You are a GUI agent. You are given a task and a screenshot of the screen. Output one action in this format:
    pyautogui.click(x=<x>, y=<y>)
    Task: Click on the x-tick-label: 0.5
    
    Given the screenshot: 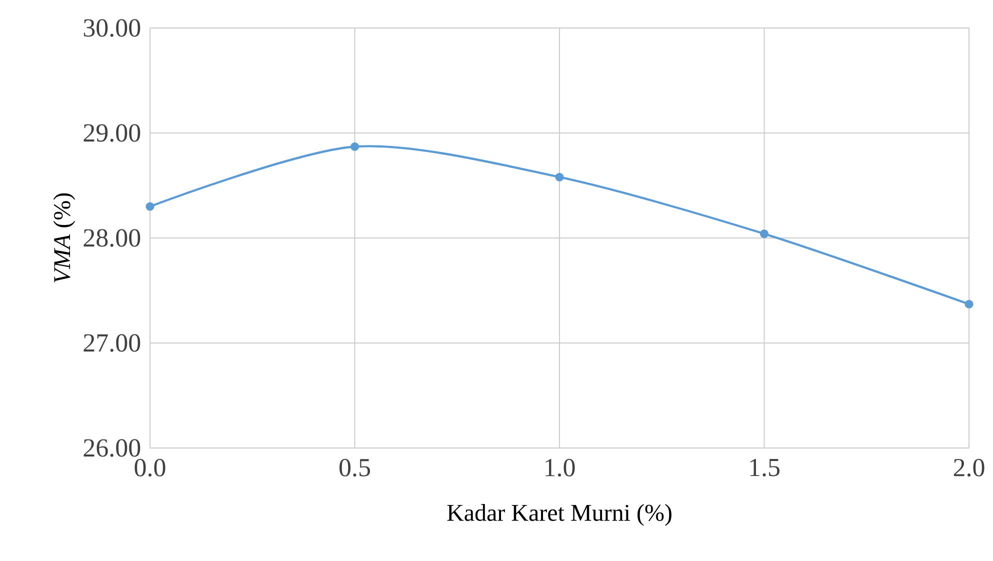 What is the action you would take?
    pyautogui.click(x=354, y=467)
    